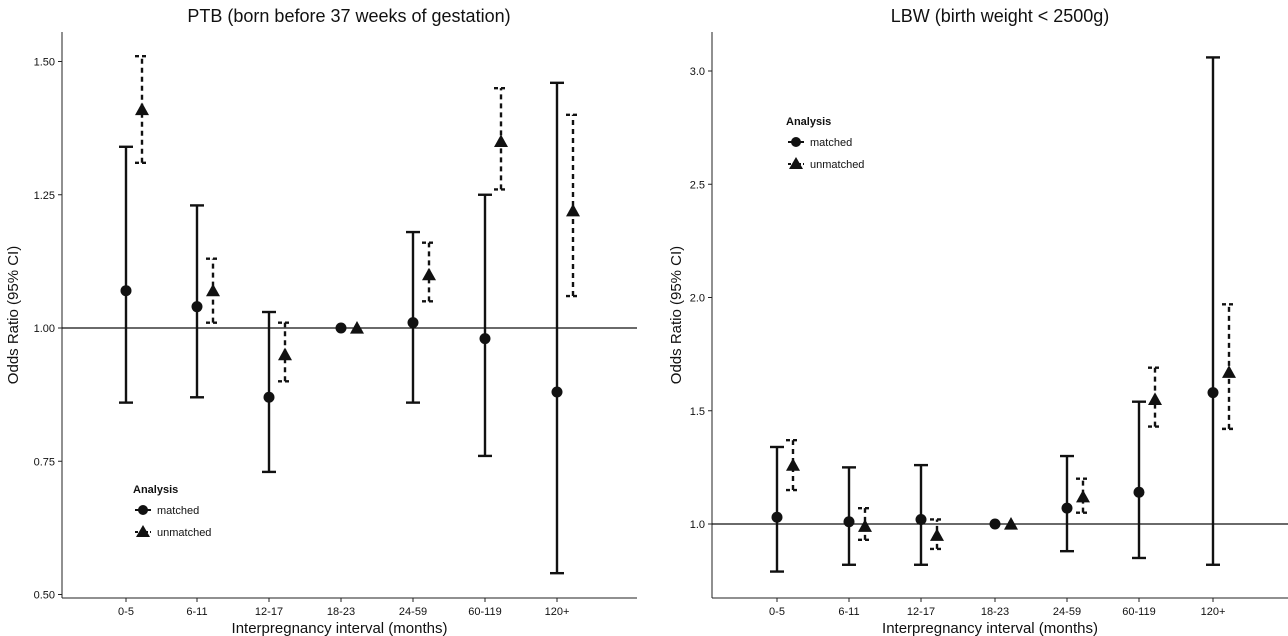  I want to click on y-tick-label: 0.75, so click(44, 462).